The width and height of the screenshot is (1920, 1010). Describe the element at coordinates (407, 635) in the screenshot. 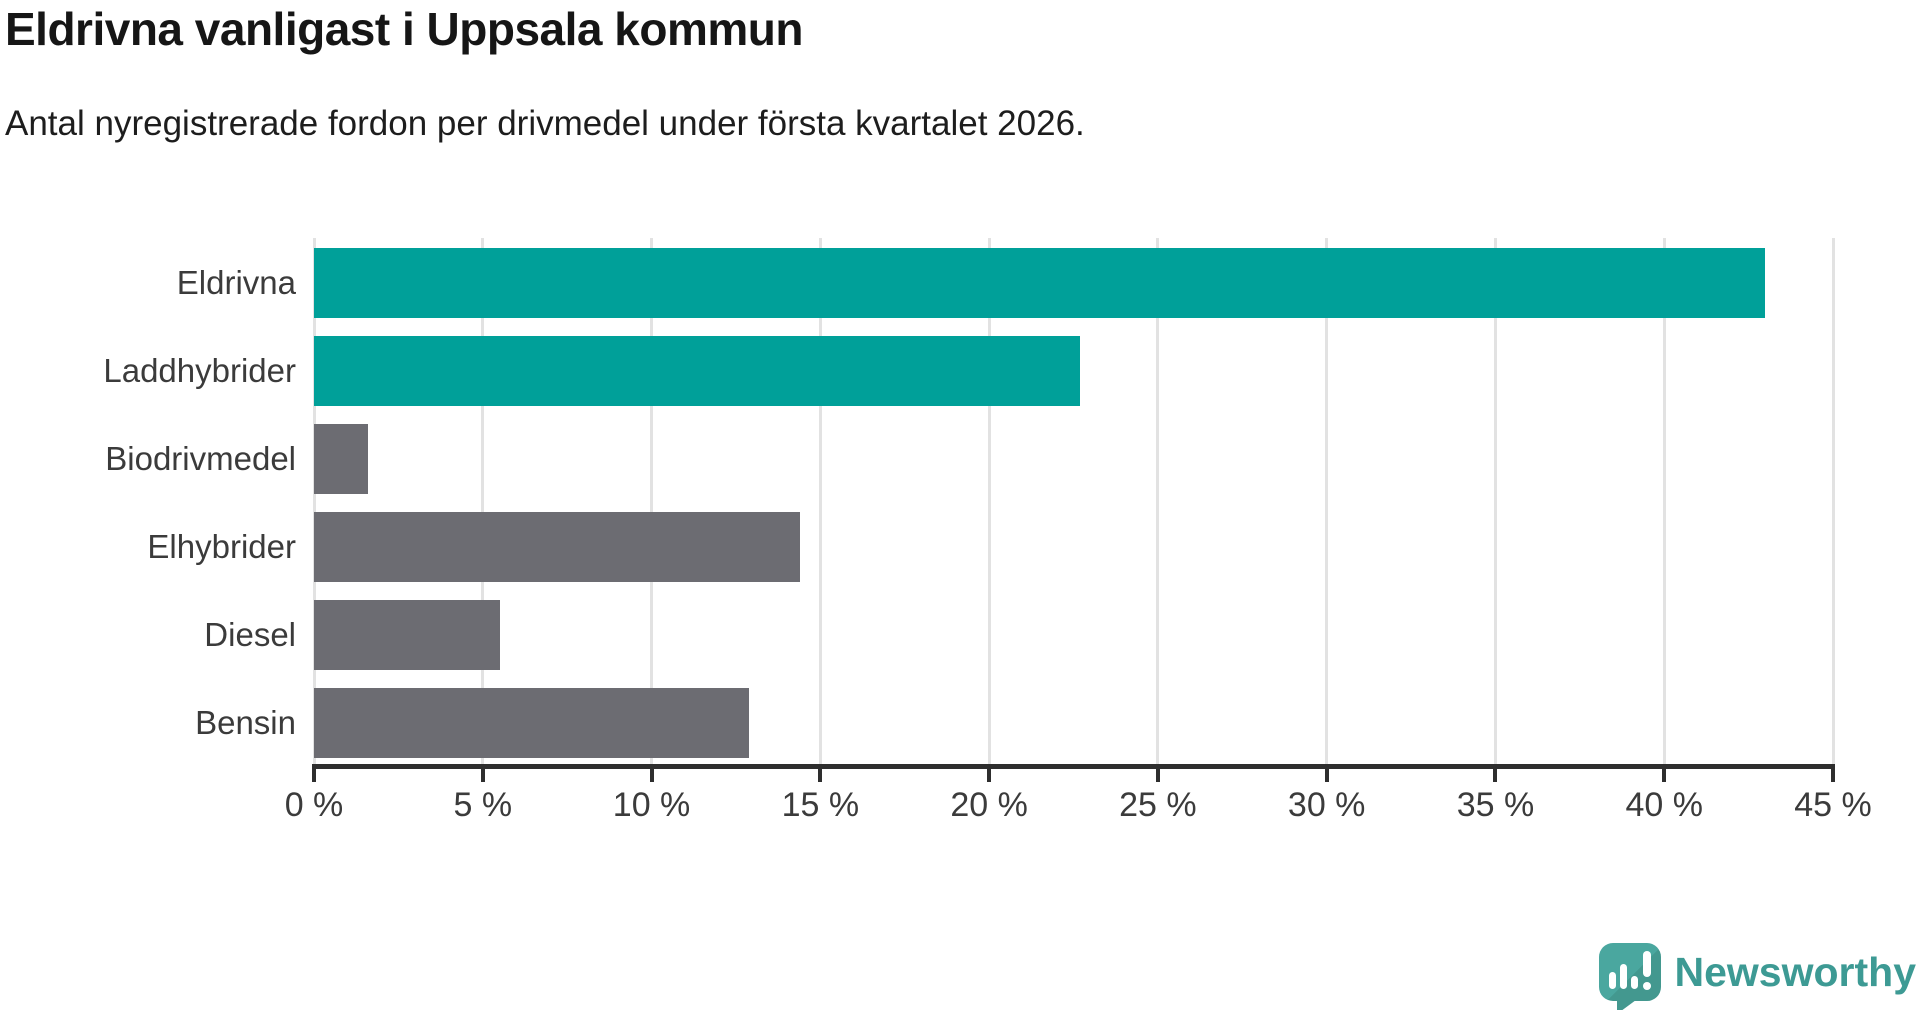

I see `bar-diesel` at that location.